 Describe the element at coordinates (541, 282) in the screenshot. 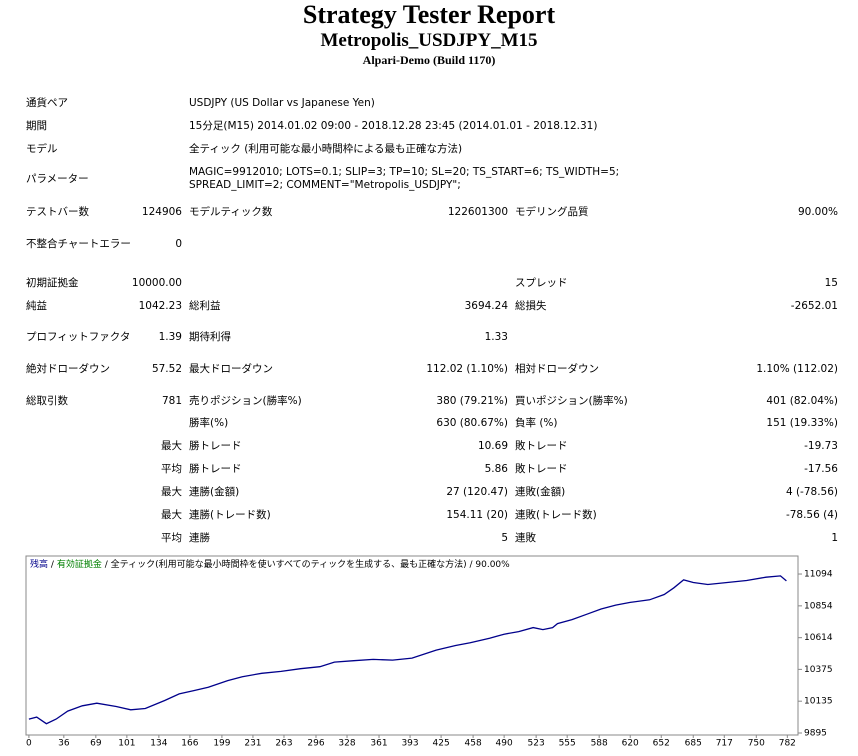

I see `stat-label: スプレッド` at that location.